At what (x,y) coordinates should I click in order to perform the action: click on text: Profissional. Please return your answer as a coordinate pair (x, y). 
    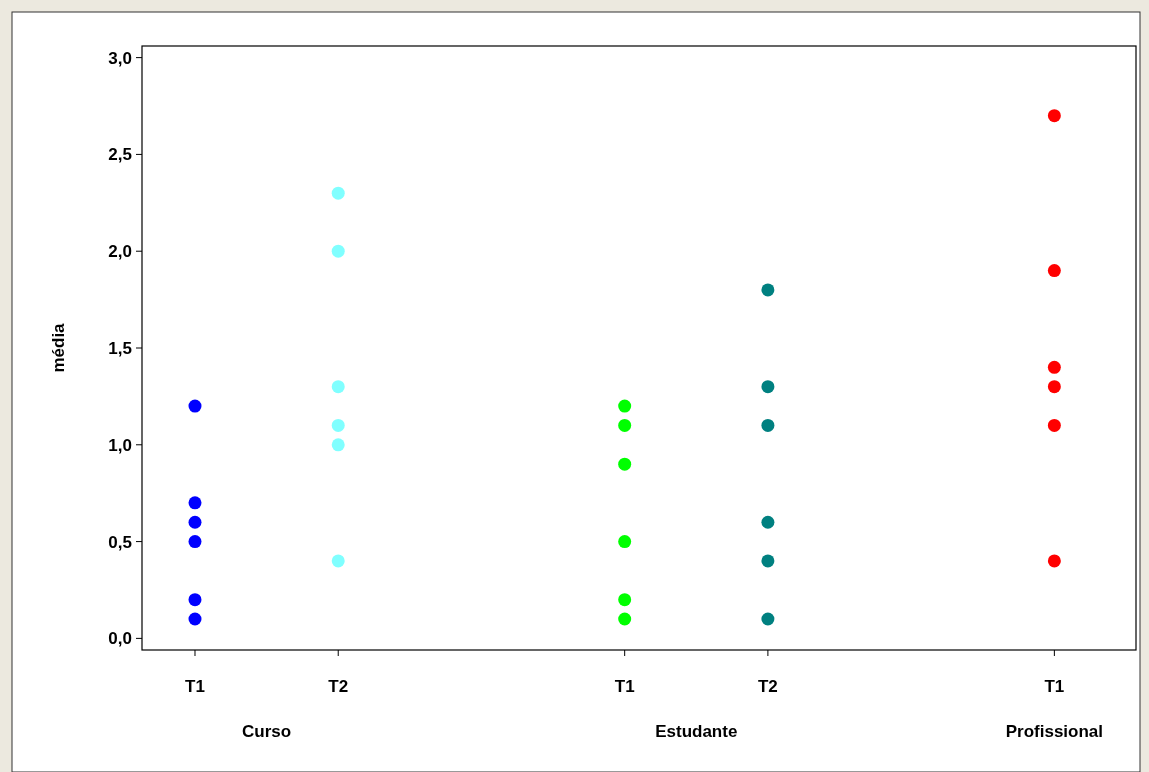
    Looking at the image, I should click on (1054, 731).